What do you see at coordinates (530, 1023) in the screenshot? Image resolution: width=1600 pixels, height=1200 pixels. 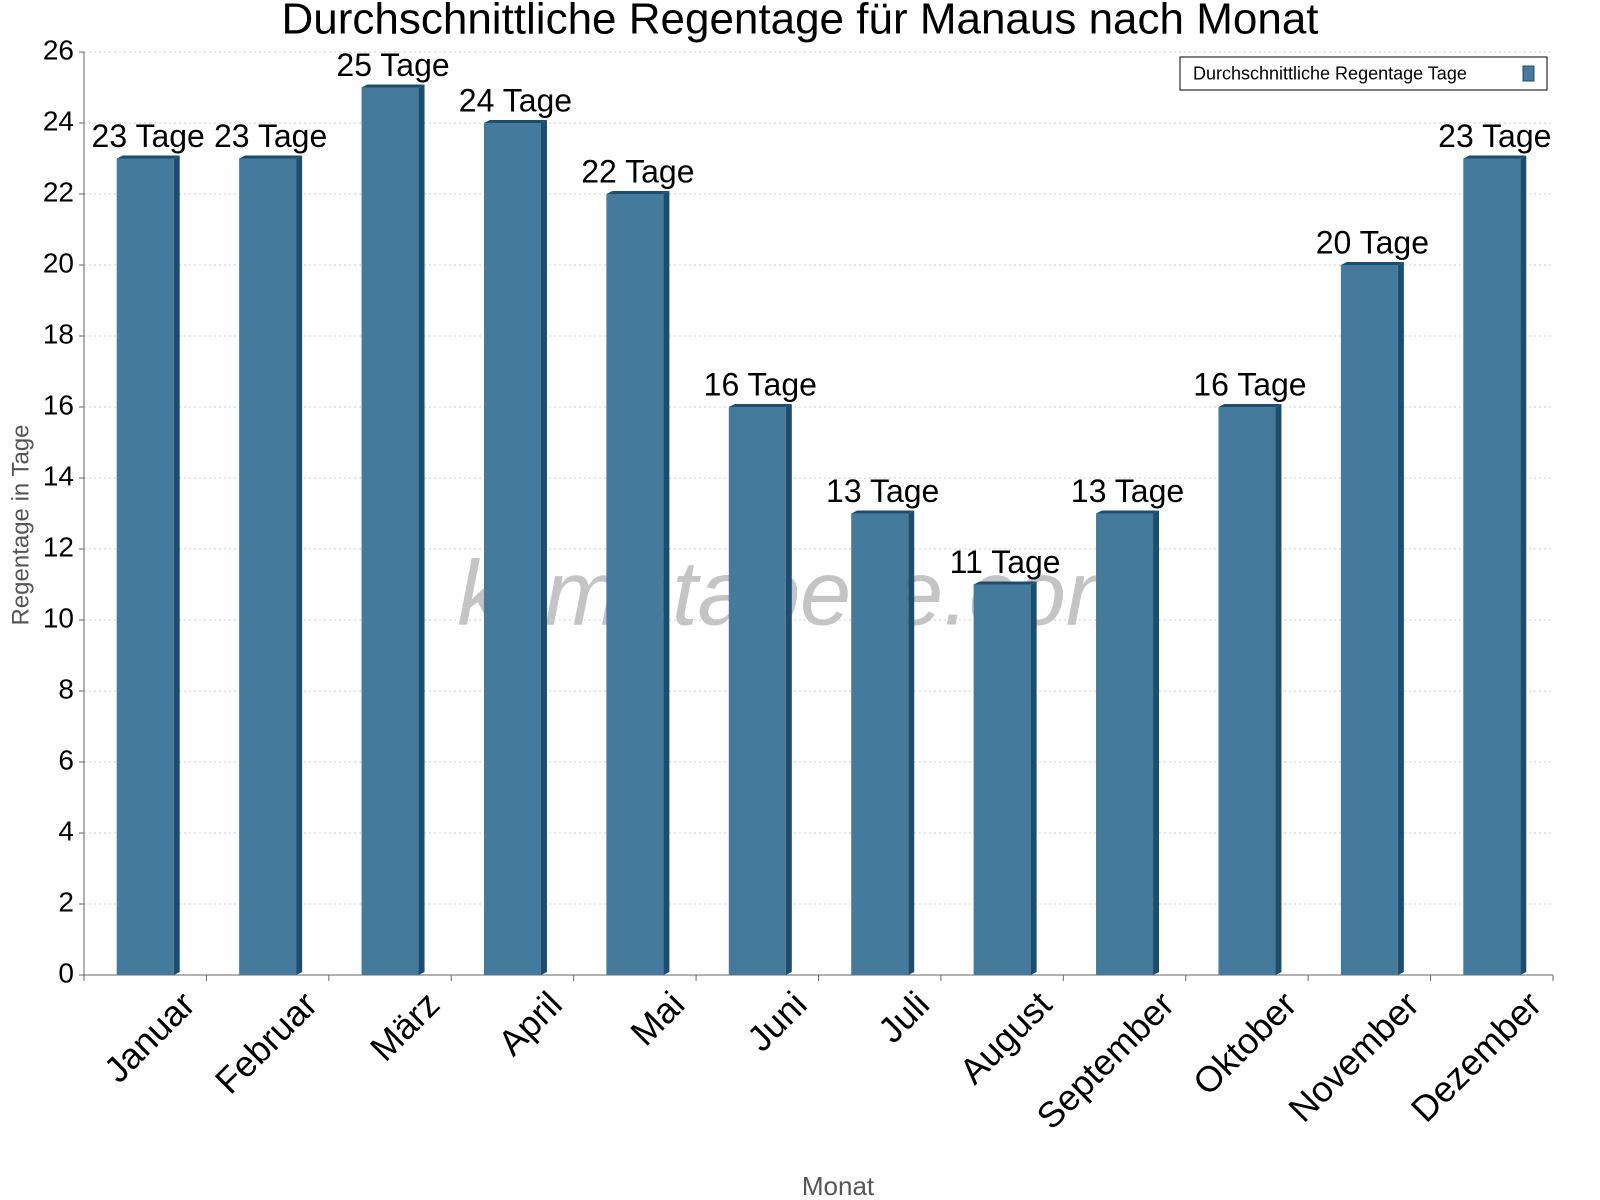 I see `x-tick-label: April` at bounding box center [530, 1023].